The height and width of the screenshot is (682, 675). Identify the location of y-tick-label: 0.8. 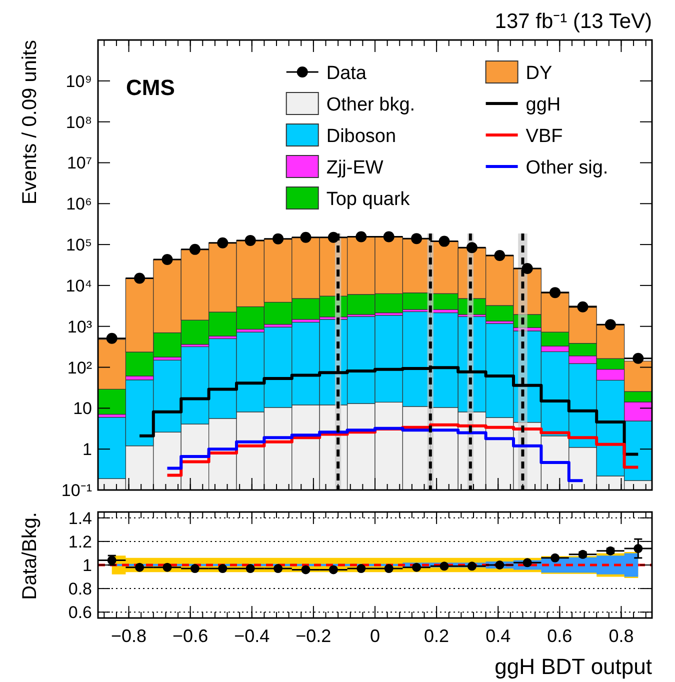
(80, 589).